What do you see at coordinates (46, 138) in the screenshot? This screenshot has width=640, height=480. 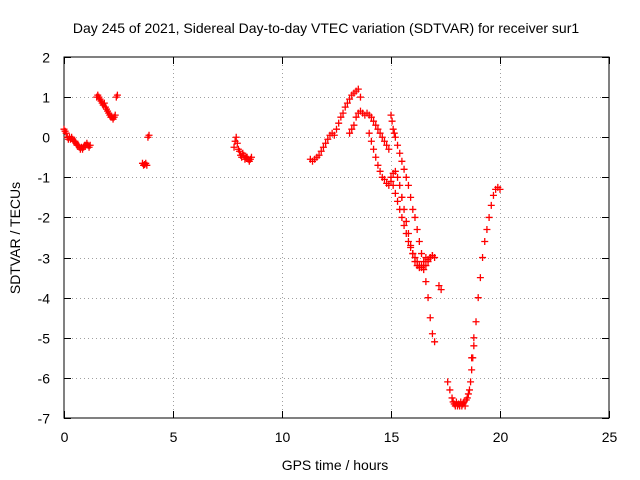 I see `y-tick-label: 0` at bounding box center [46, 138].